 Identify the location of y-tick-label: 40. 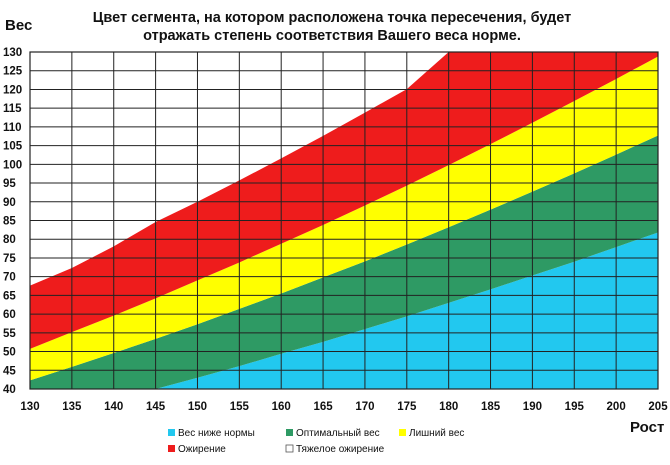
(9, 390).